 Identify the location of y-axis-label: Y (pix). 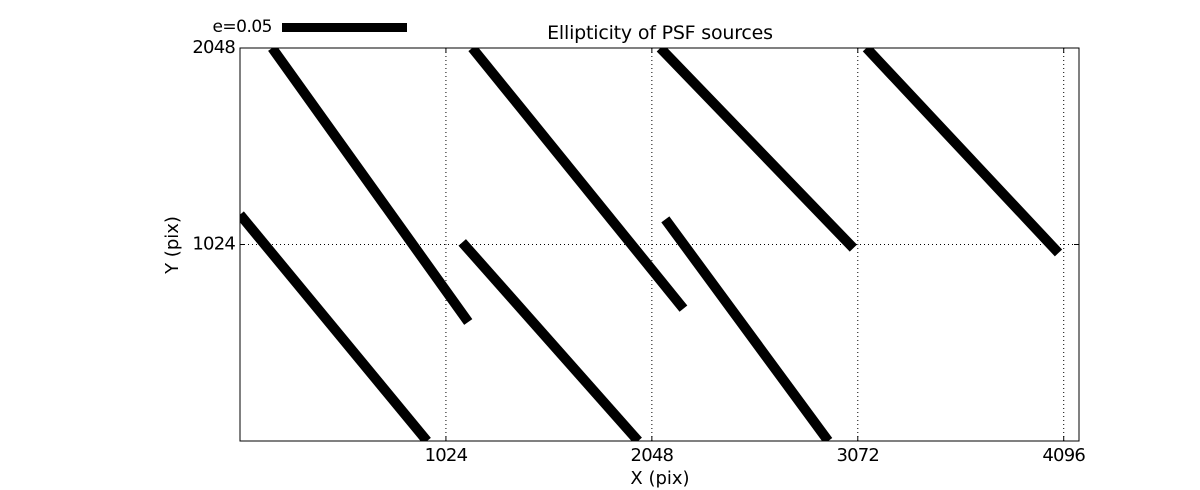
(172, 245).